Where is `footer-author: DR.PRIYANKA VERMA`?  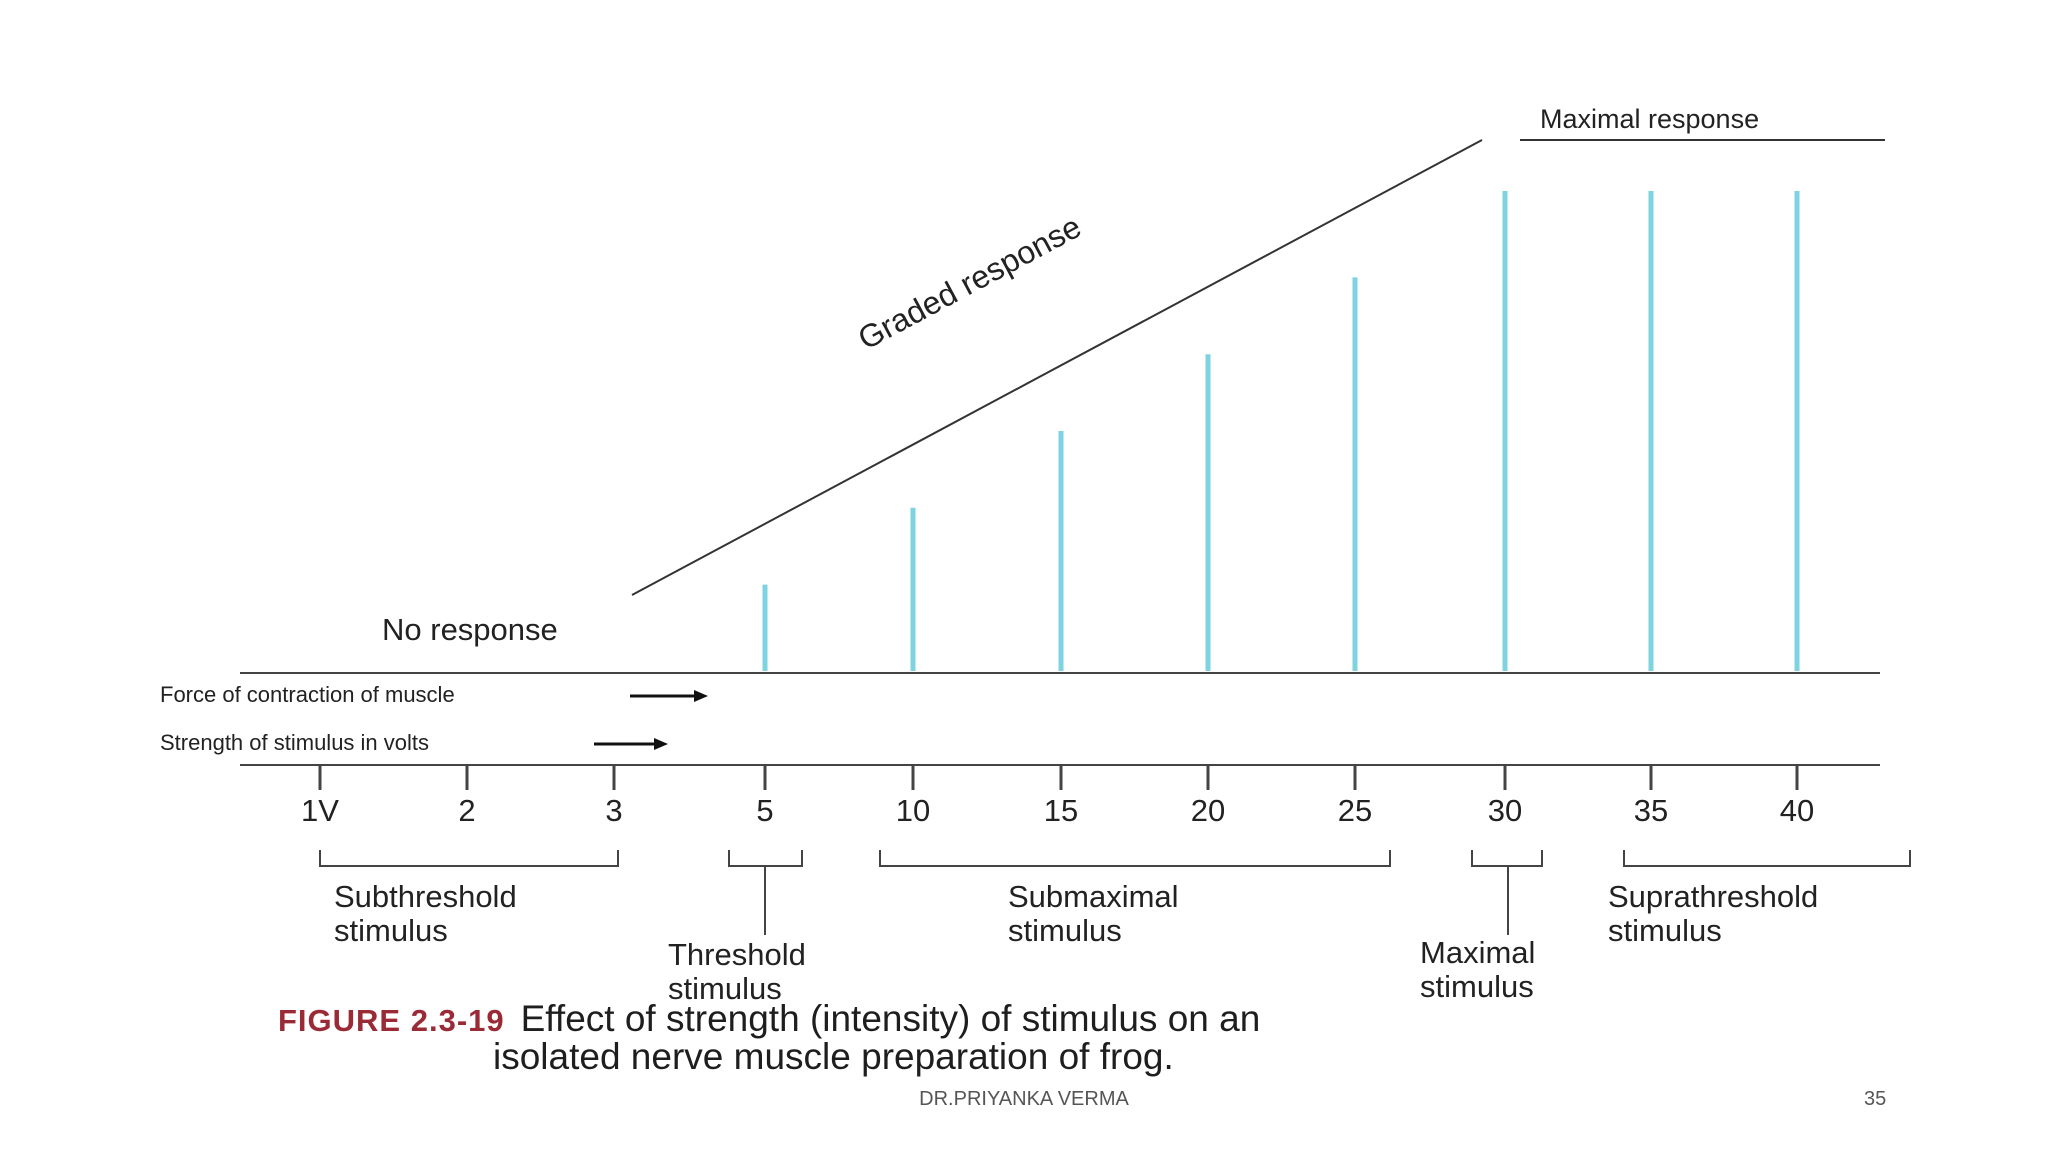 footer-author: DR.PRIYANKA VERMA is located at coordinates (1024, 1099).